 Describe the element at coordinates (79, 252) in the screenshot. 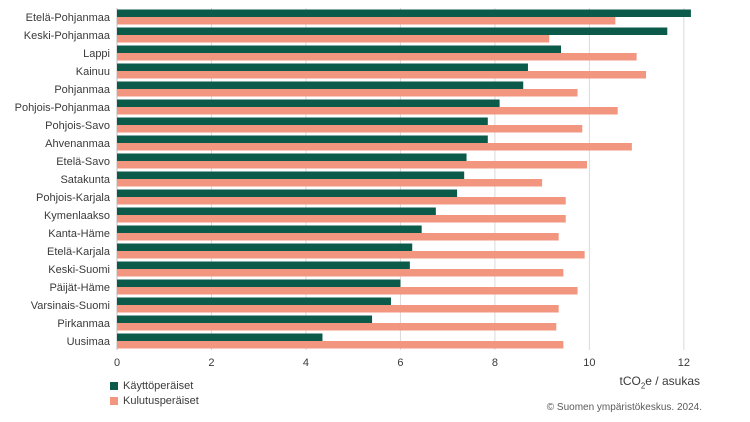

I see `category-label: Etelä-Karjala` at that location.